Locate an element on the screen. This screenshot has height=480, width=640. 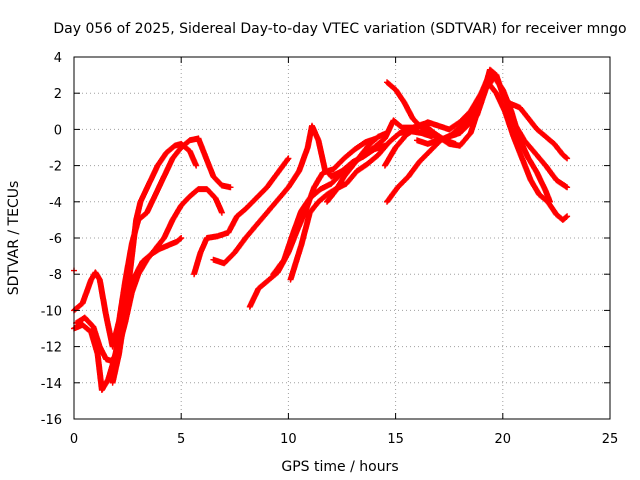
y-tick-label: -10 is located at coordinates (51, 311).